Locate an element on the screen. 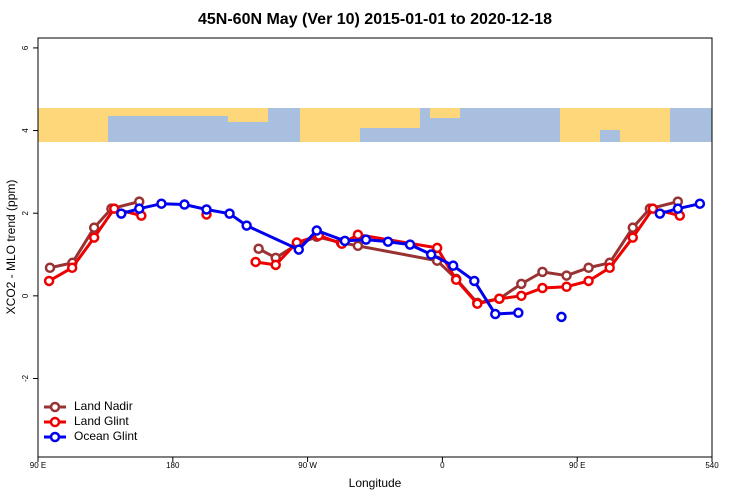 The image size is (750, 500). map-strip is located at coordinates (375, 125).